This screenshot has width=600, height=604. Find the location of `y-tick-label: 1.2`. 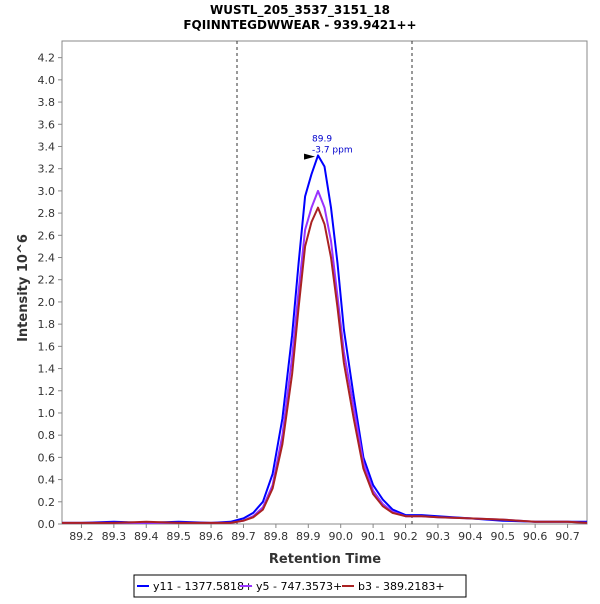

y-tick-label: 1.2 is located at coordinates (47, 391).